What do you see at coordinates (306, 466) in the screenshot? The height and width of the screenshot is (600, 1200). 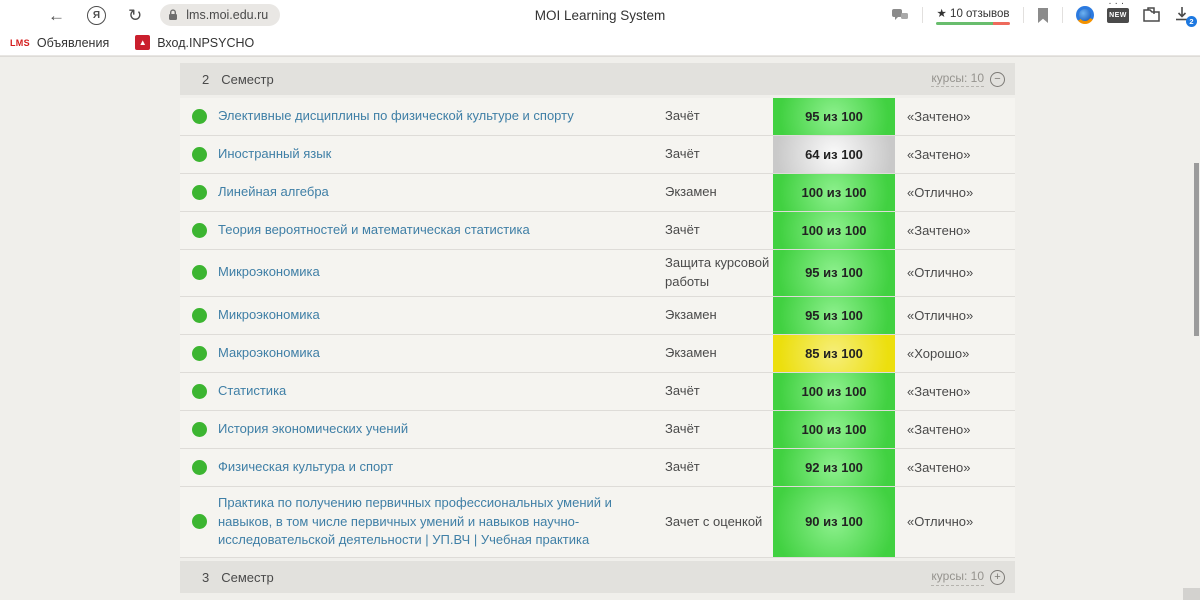 I see `course-link: Физическая культура и спорт` at bounding box center [306, 466].